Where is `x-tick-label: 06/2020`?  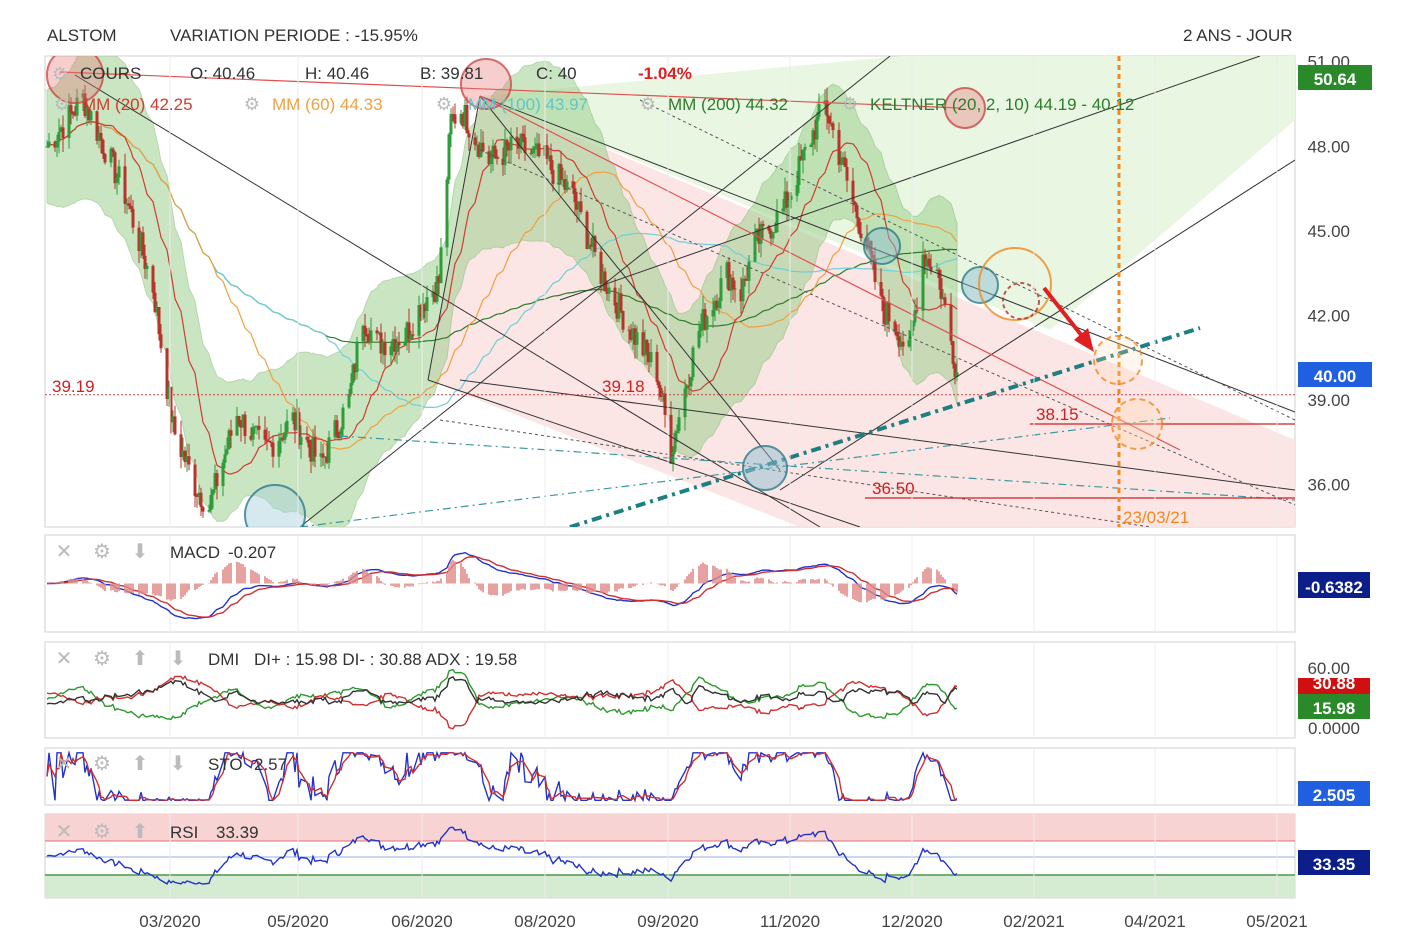 x-tick-label: 06/2020 is located at coordinates (421, 921).